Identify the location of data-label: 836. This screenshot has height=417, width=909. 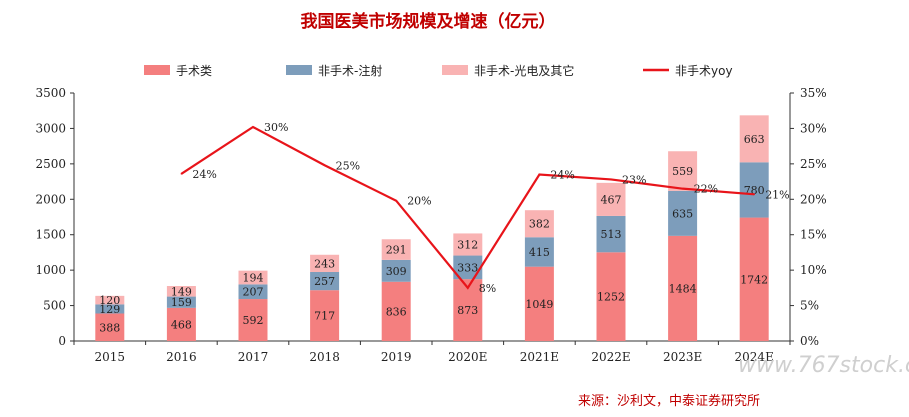
(396, 311).